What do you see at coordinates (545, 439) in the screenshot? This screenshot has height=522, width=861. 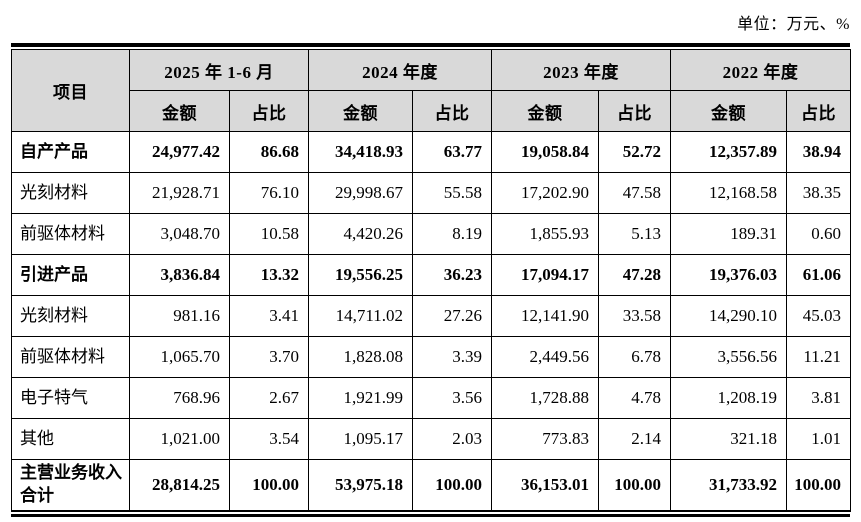 I see `amount-cell: 773.83` at bounding box center [545, 439].